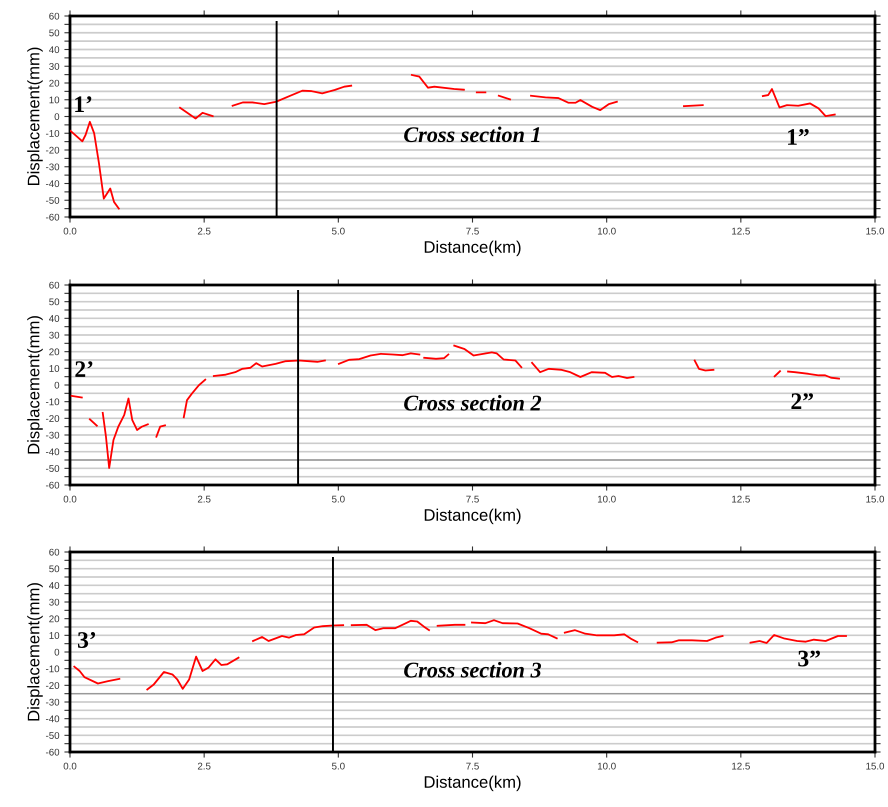 The image size is (888, 807). Describe the element at coordinates (472, 134) in the screenshot. I see `annotation: Cross section 1` at that location.